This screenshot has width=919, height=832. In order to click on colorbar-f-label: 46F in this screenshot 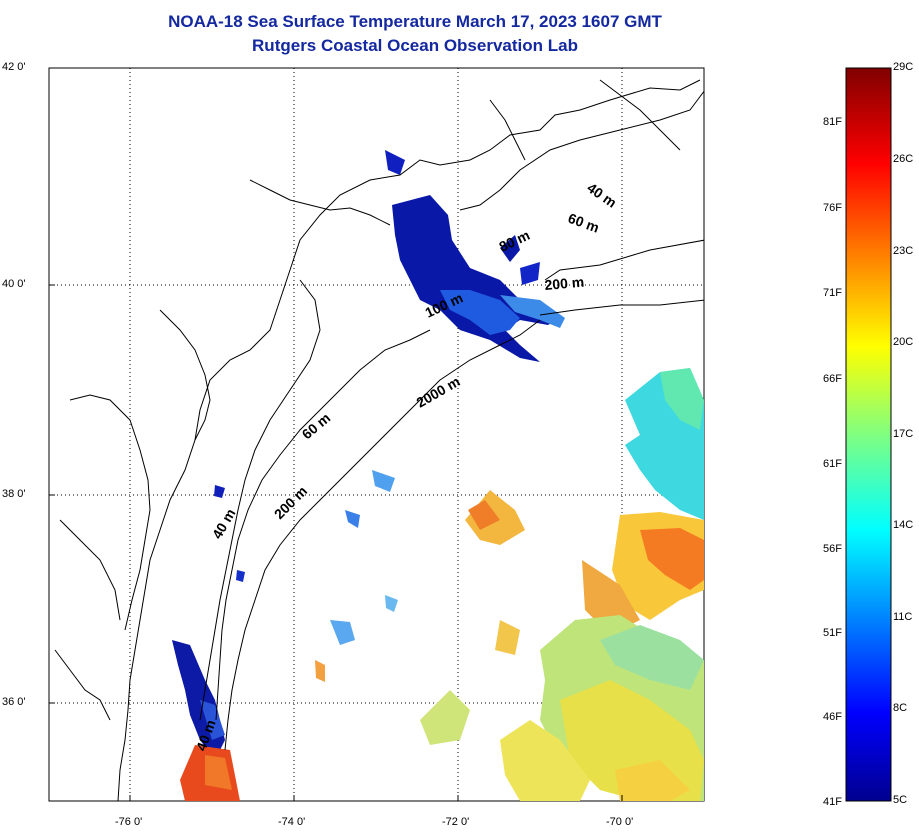, I will do `click(832, 717)`.